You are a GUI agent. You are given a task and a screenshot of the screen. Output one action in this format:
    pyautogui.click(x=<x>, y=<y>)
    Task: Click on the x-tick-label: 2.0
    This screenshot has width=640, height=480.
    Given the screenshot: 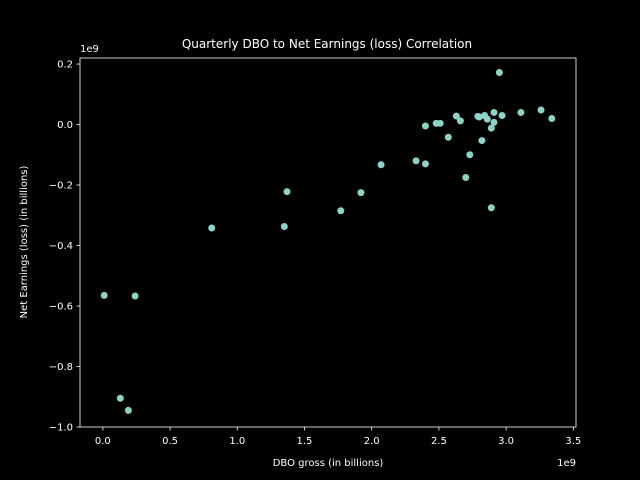 What is the action you would take?
    pyautogui.click(x=372, y=441)
    